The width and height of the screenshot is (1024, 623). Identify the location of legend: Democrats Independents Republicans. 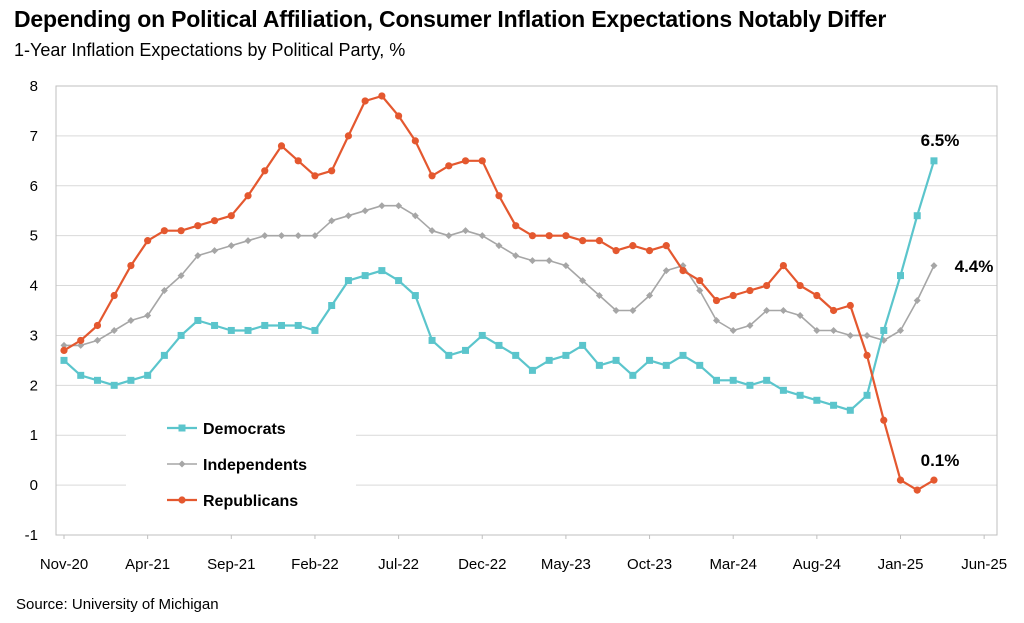
(237, 465).